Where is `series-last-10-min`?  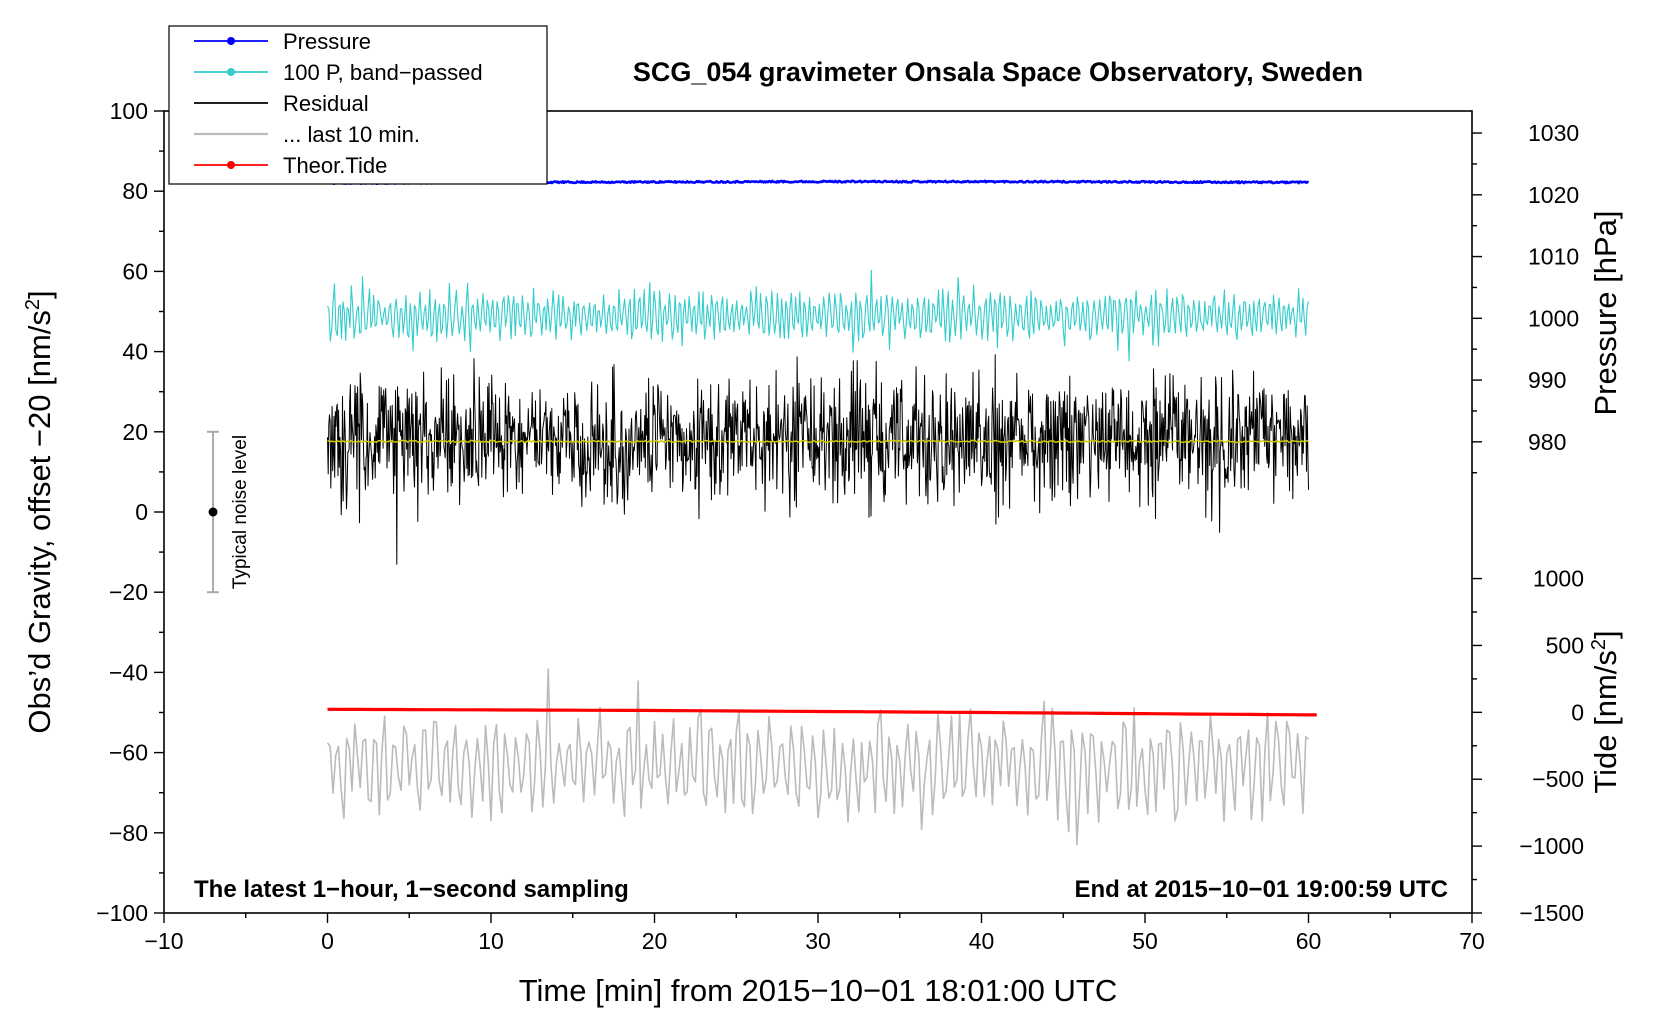 series-last-10-min is located at coordinates (818, 757).